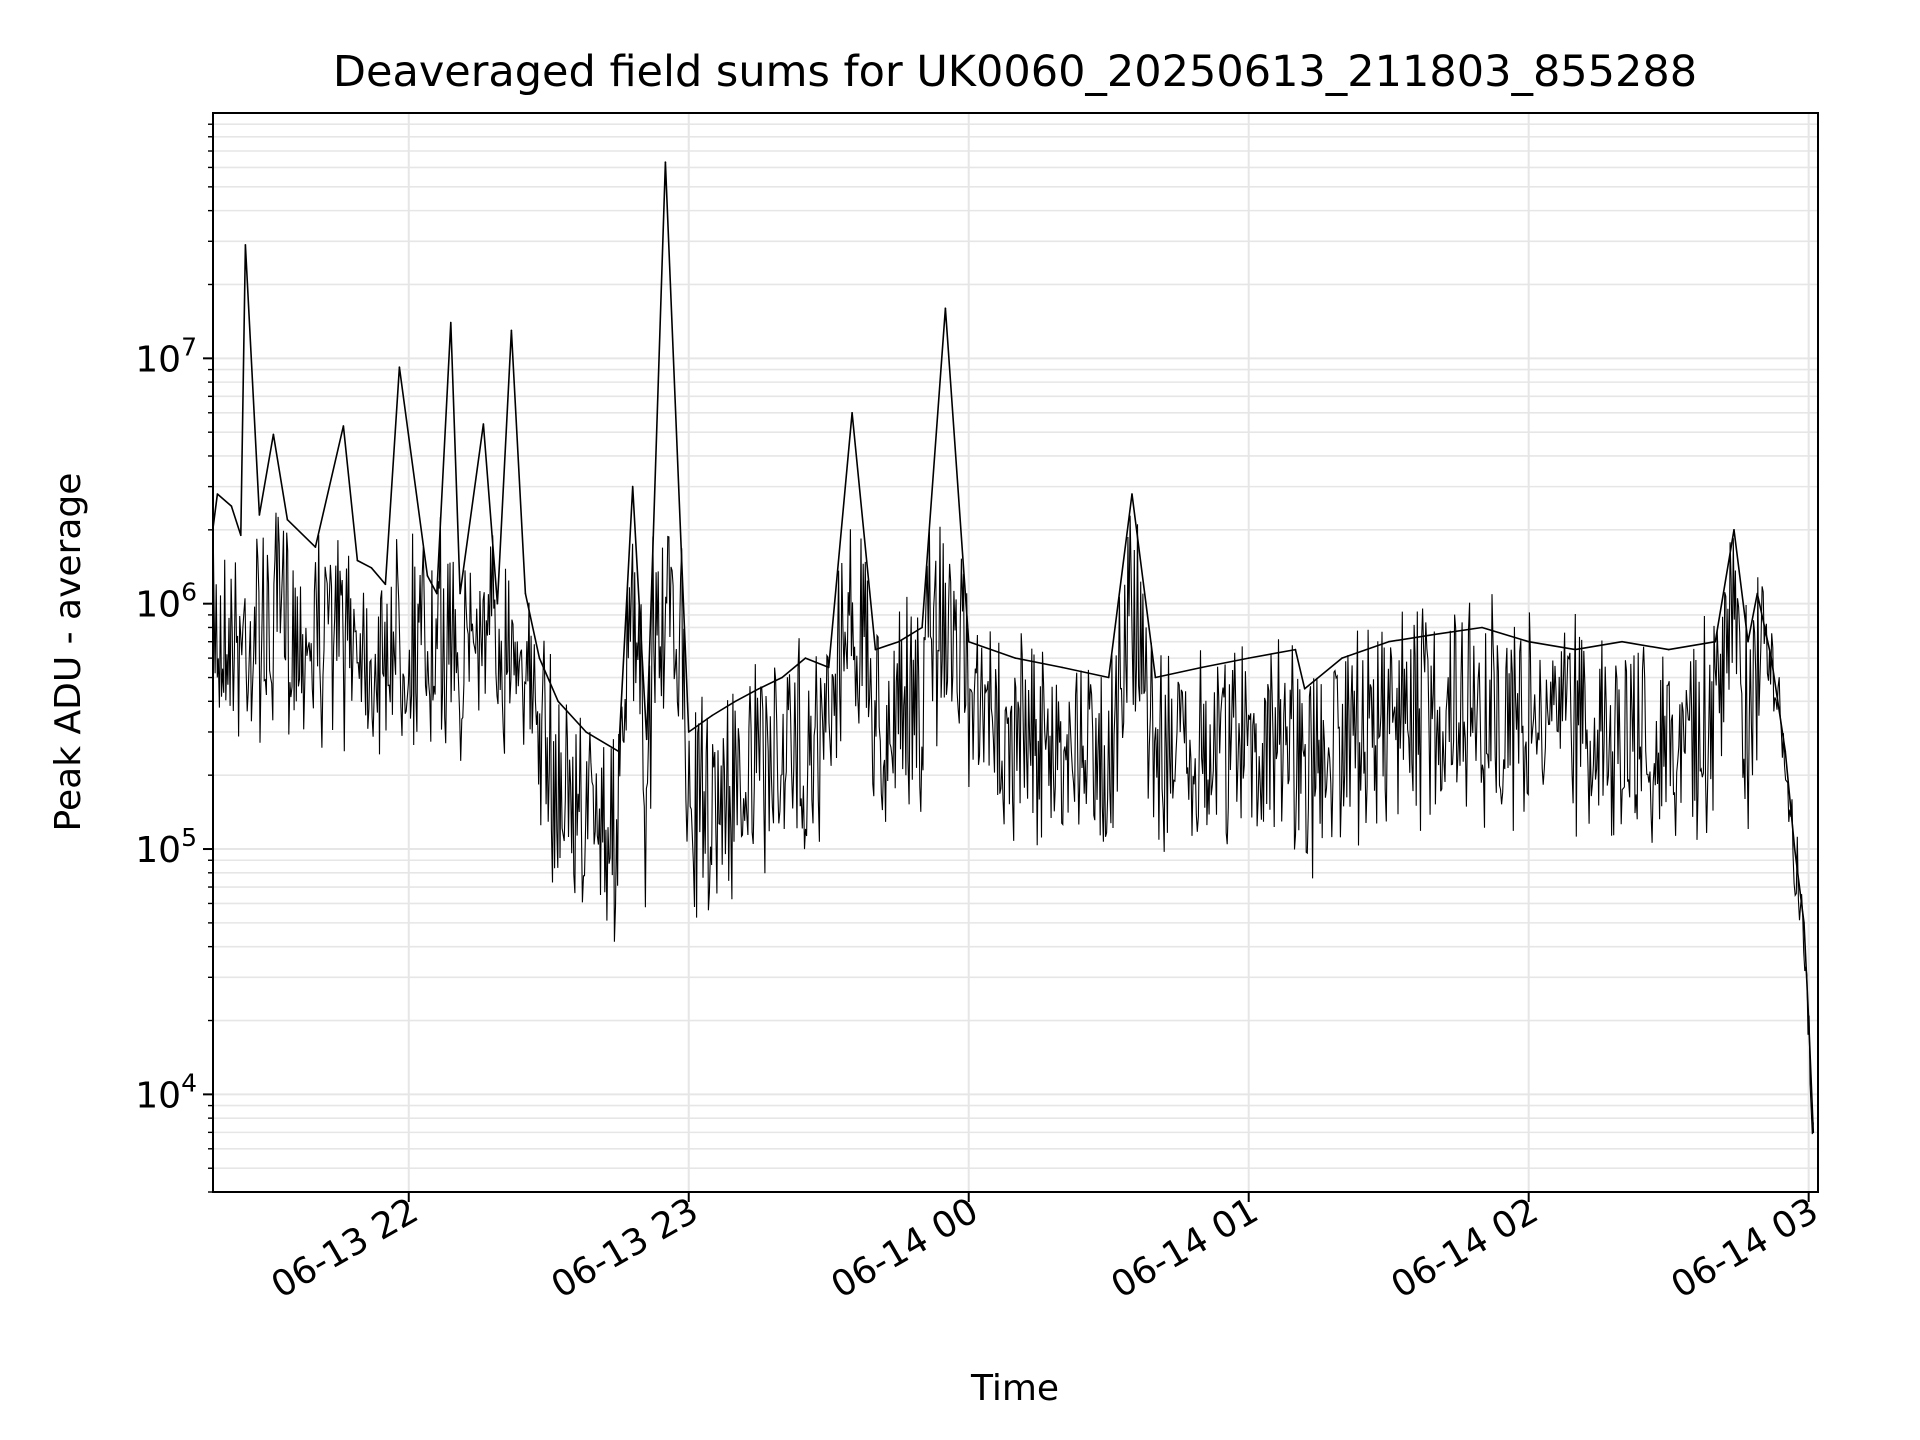  I want to click on y-tick-label: 10⁶, so click(166, 602).